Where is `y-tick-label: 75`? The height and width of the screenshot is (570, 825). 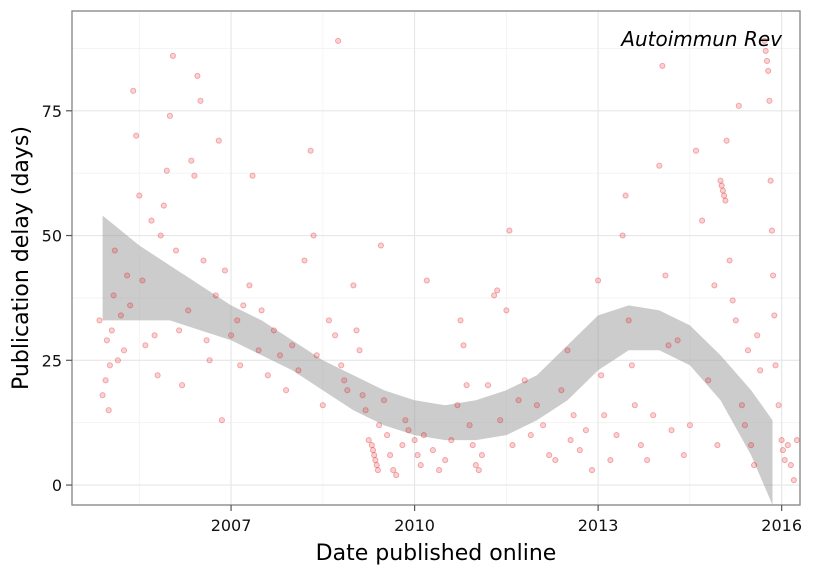 y-tick-label: 75 is located at coordinates (52, 111).